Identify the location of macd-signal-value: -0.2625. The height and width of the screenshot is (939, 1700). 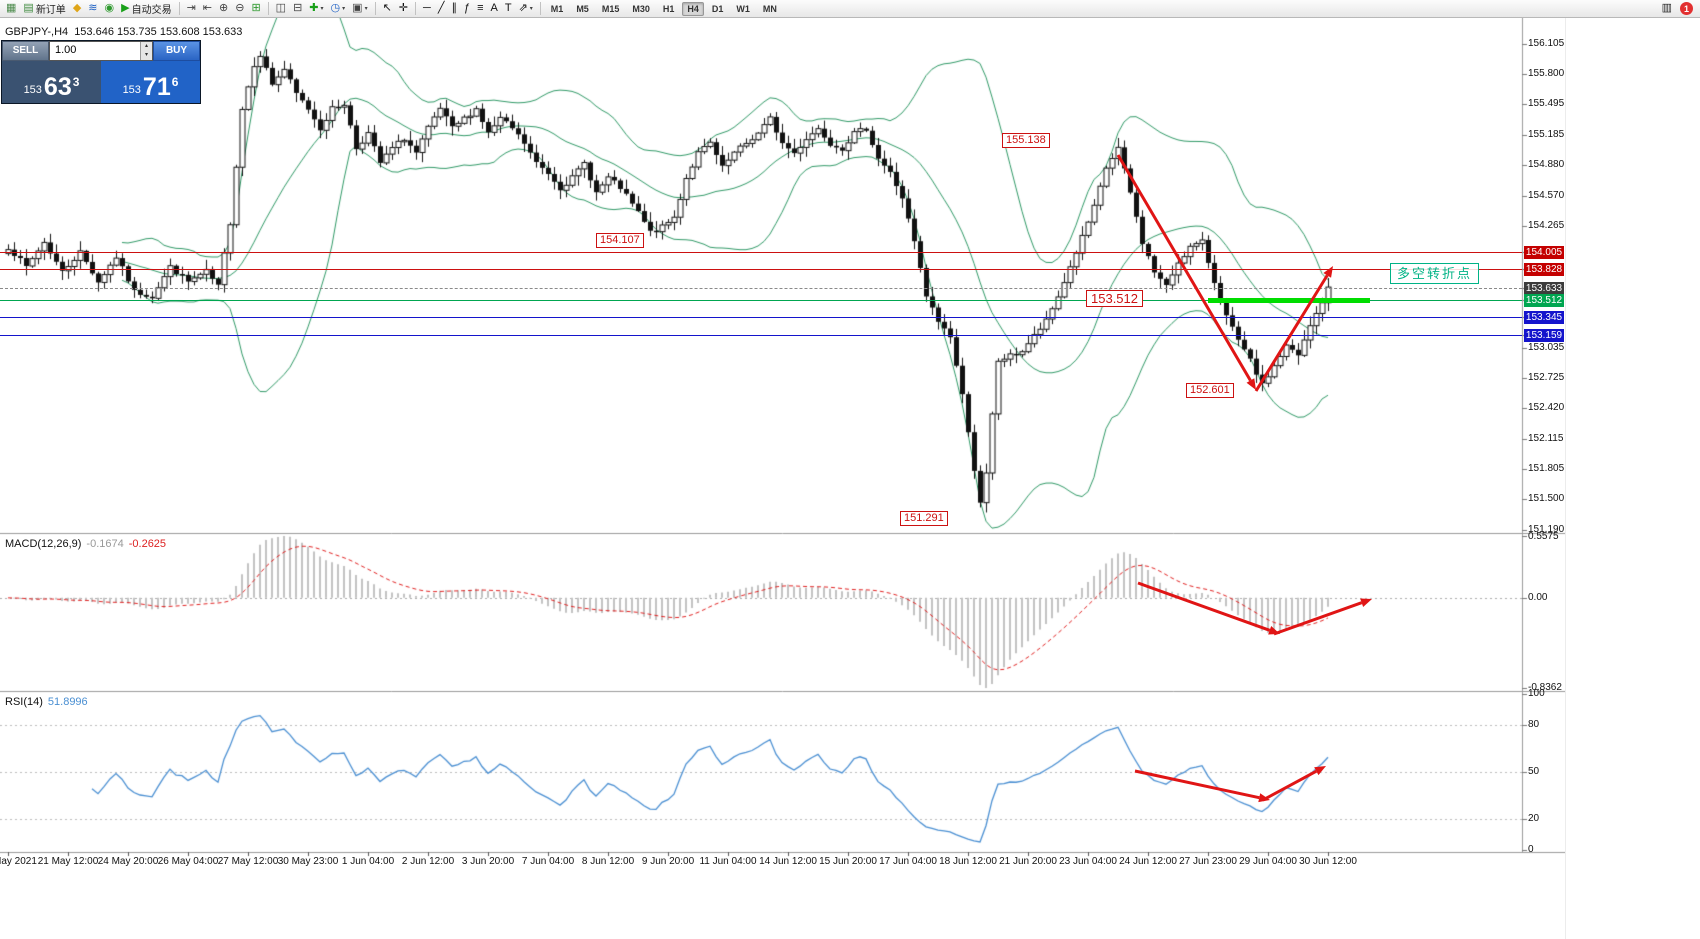
(147, 544).